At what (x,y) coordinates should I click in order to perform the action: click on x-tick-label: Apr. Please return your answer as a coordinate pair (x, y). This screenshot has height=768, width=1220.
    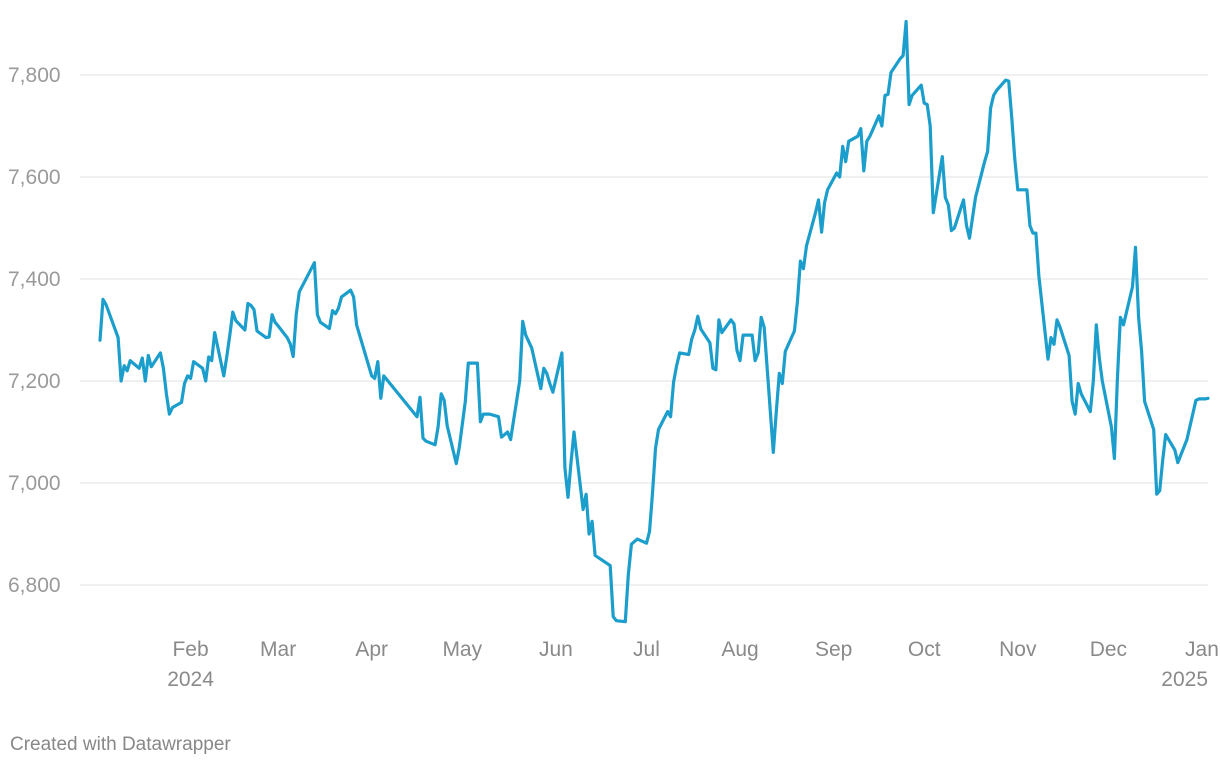
    Looking at the image, I should click on (371, 649).